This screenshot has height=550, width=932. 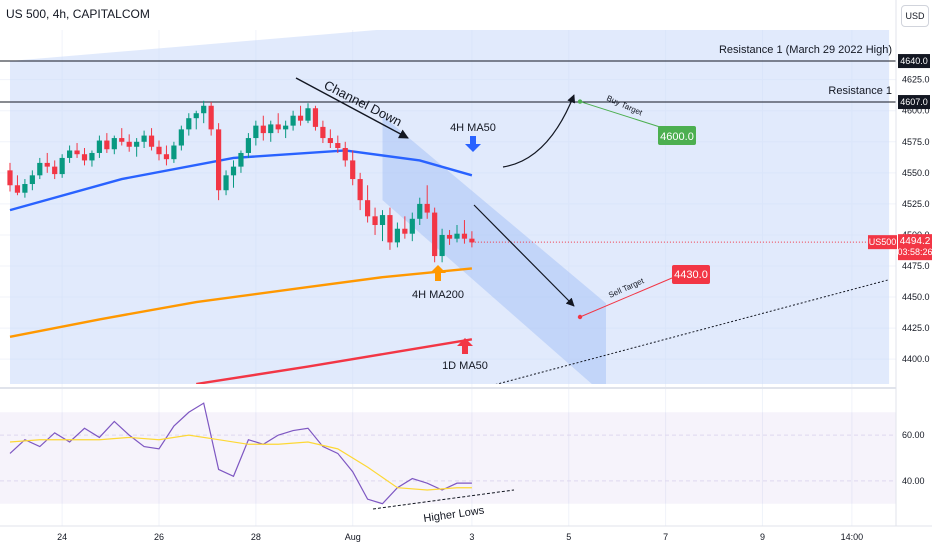 I want to click on currency-button: USD, so click(x=915, y=16).